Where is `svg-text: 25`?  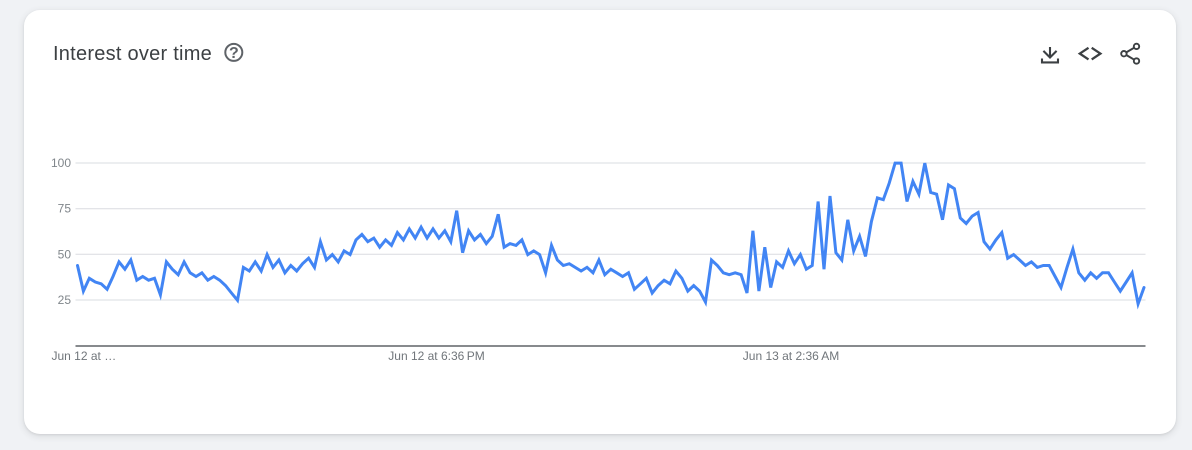 svg-text: 25 is located at coordinates (65, 300).